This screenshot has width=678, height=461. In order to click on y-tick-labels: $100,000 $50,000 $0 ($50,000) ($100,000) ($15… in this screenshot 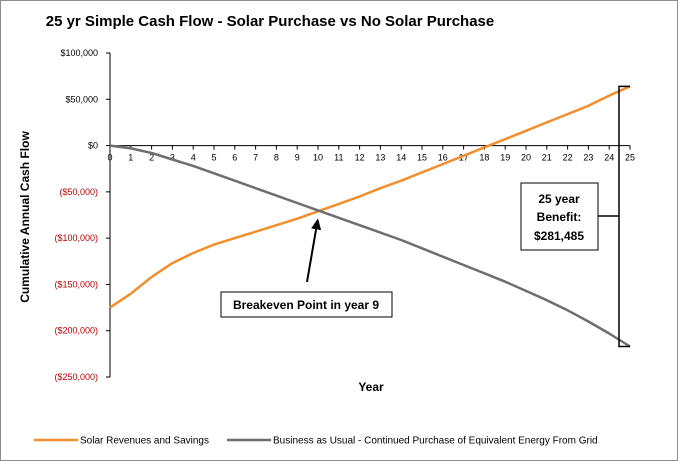, I will do `click(76, 215)`.